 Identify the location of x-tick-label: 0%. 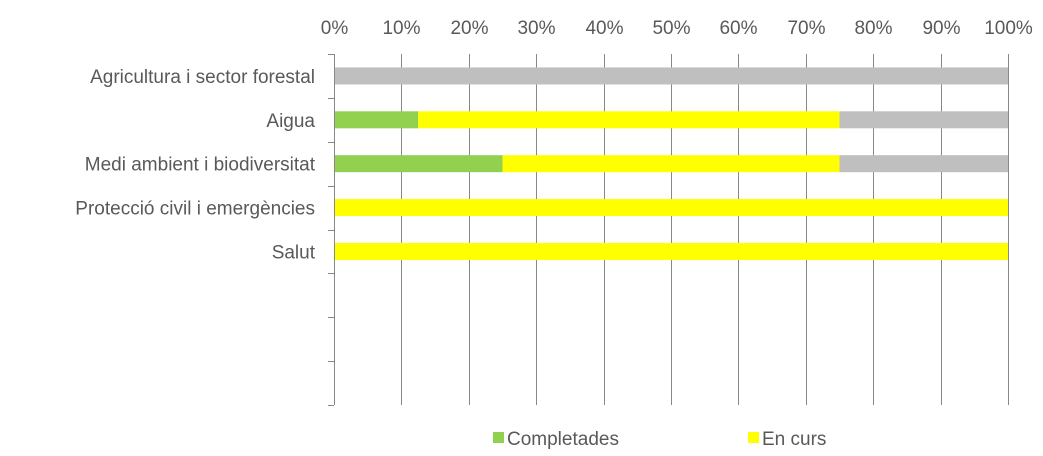
(335, 28).